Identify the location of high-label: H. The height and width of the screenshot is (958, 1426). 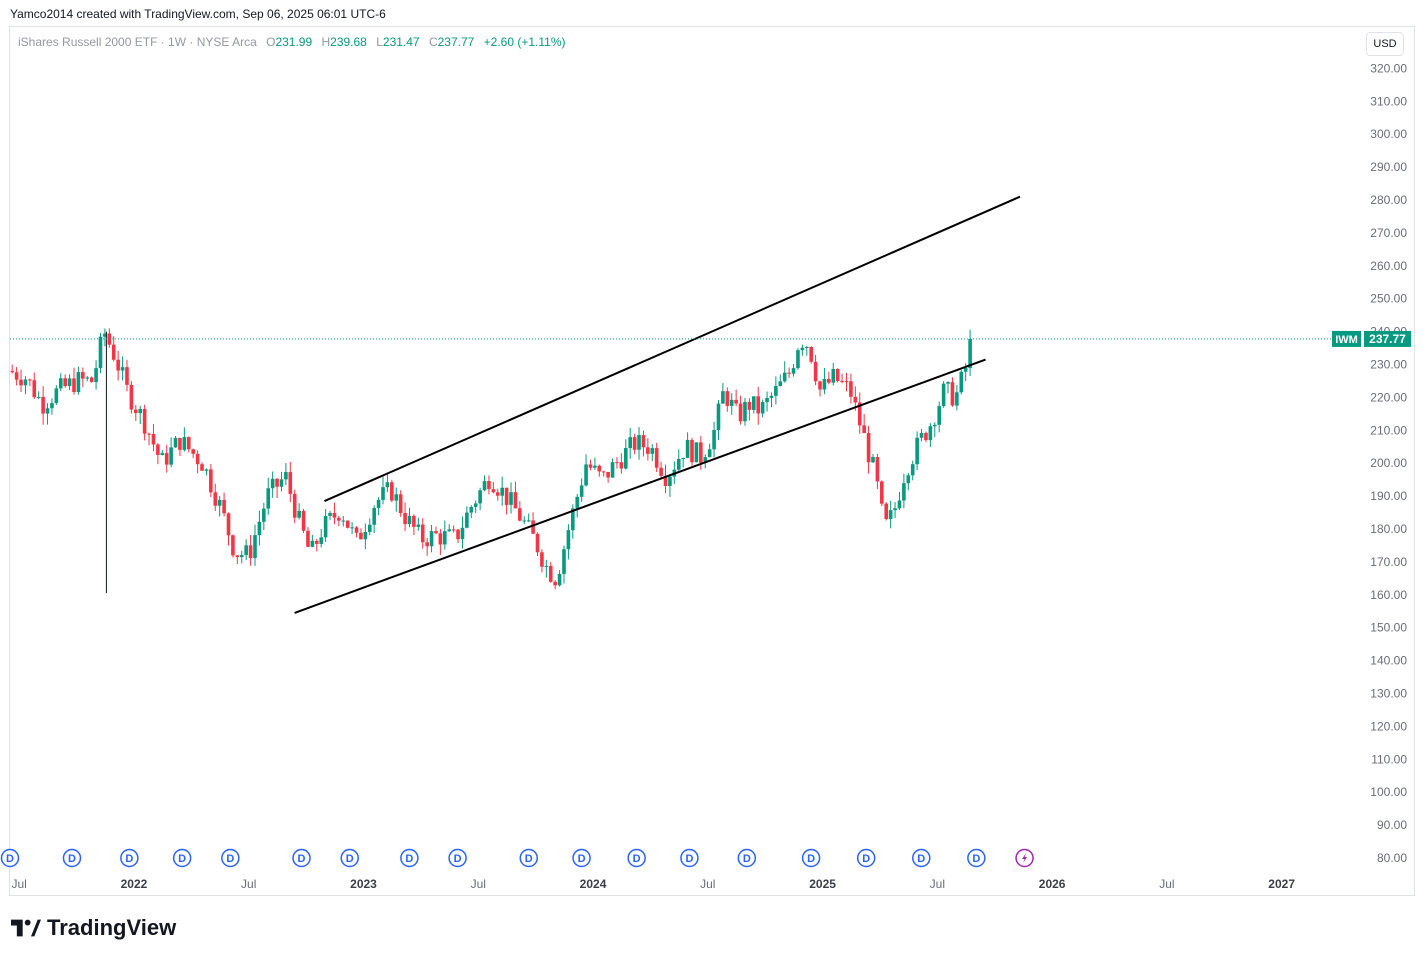
(326, 42).